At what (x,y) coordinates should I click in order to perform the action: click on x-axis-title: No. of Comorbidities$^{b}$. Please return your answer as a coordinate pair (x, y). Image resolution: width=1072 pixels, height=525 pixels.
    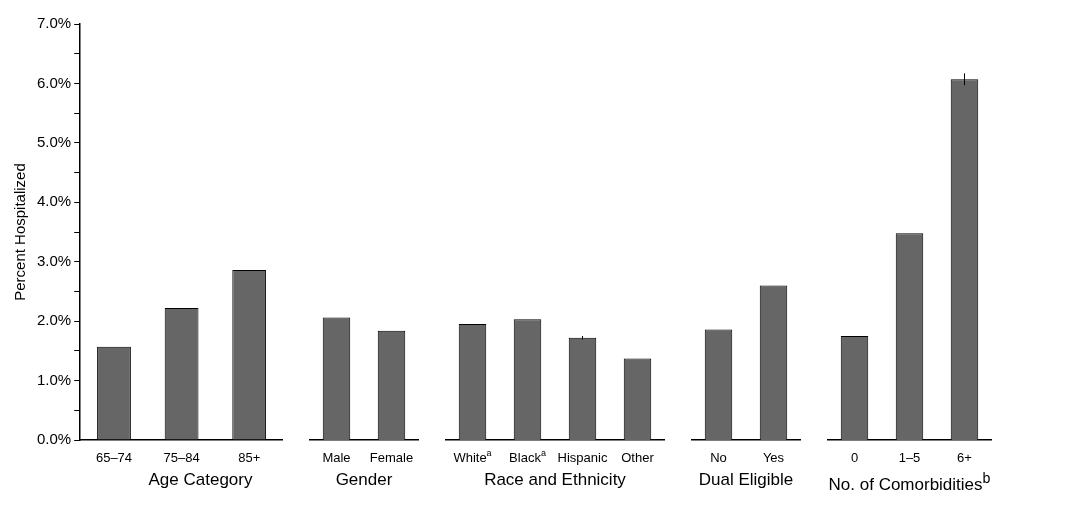
    Looking at the image, I should click on (909, 482).